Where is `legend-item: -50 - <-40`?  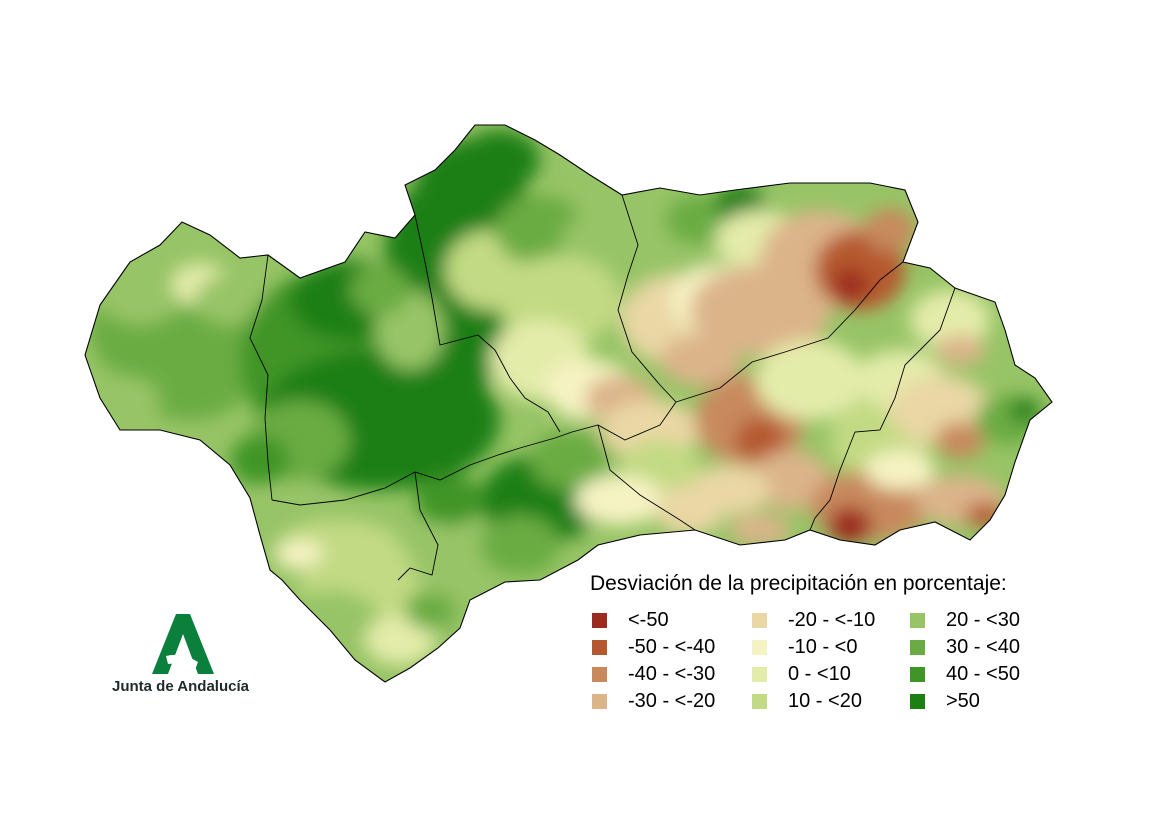
legend-item: -50 - <-40 is located at coordinates (654, 646).